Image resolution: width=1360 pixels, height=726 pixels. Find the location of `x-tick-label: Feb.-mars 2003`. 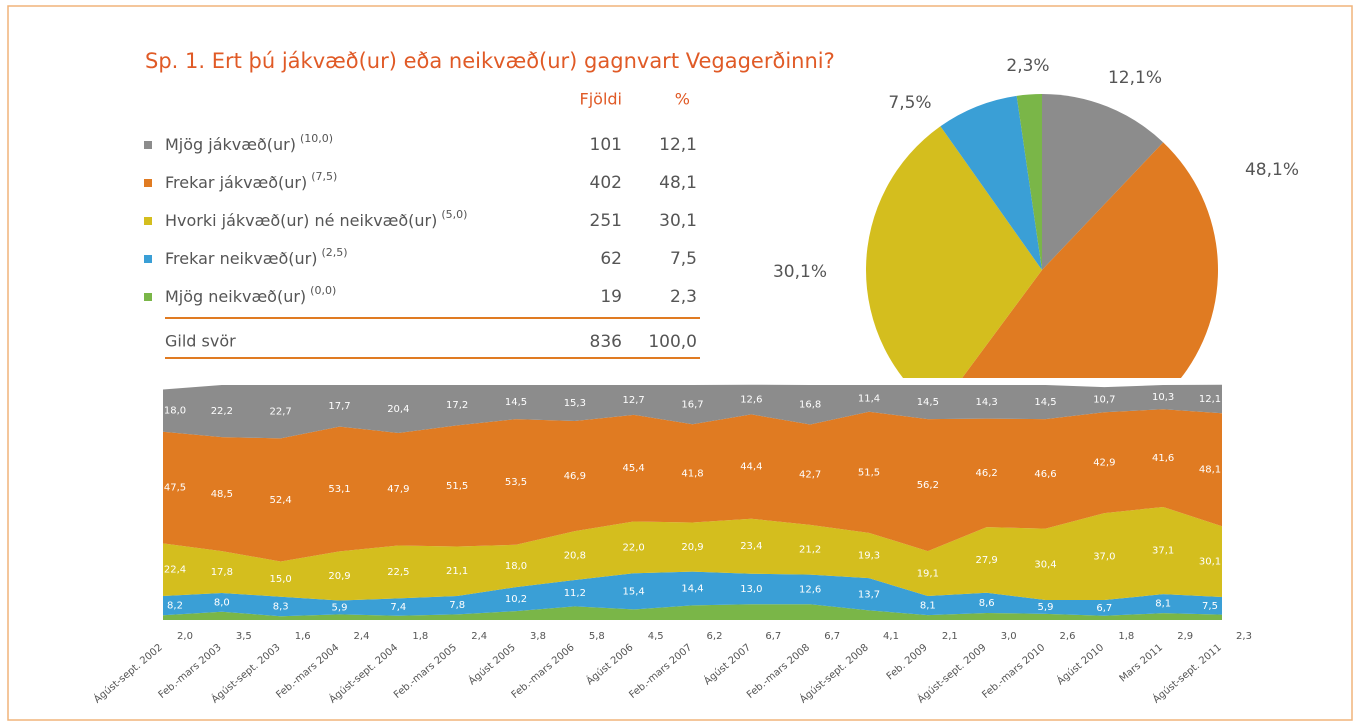

x-tick-label: Feb.-mars 2003 is located at coordinates (190, 671).